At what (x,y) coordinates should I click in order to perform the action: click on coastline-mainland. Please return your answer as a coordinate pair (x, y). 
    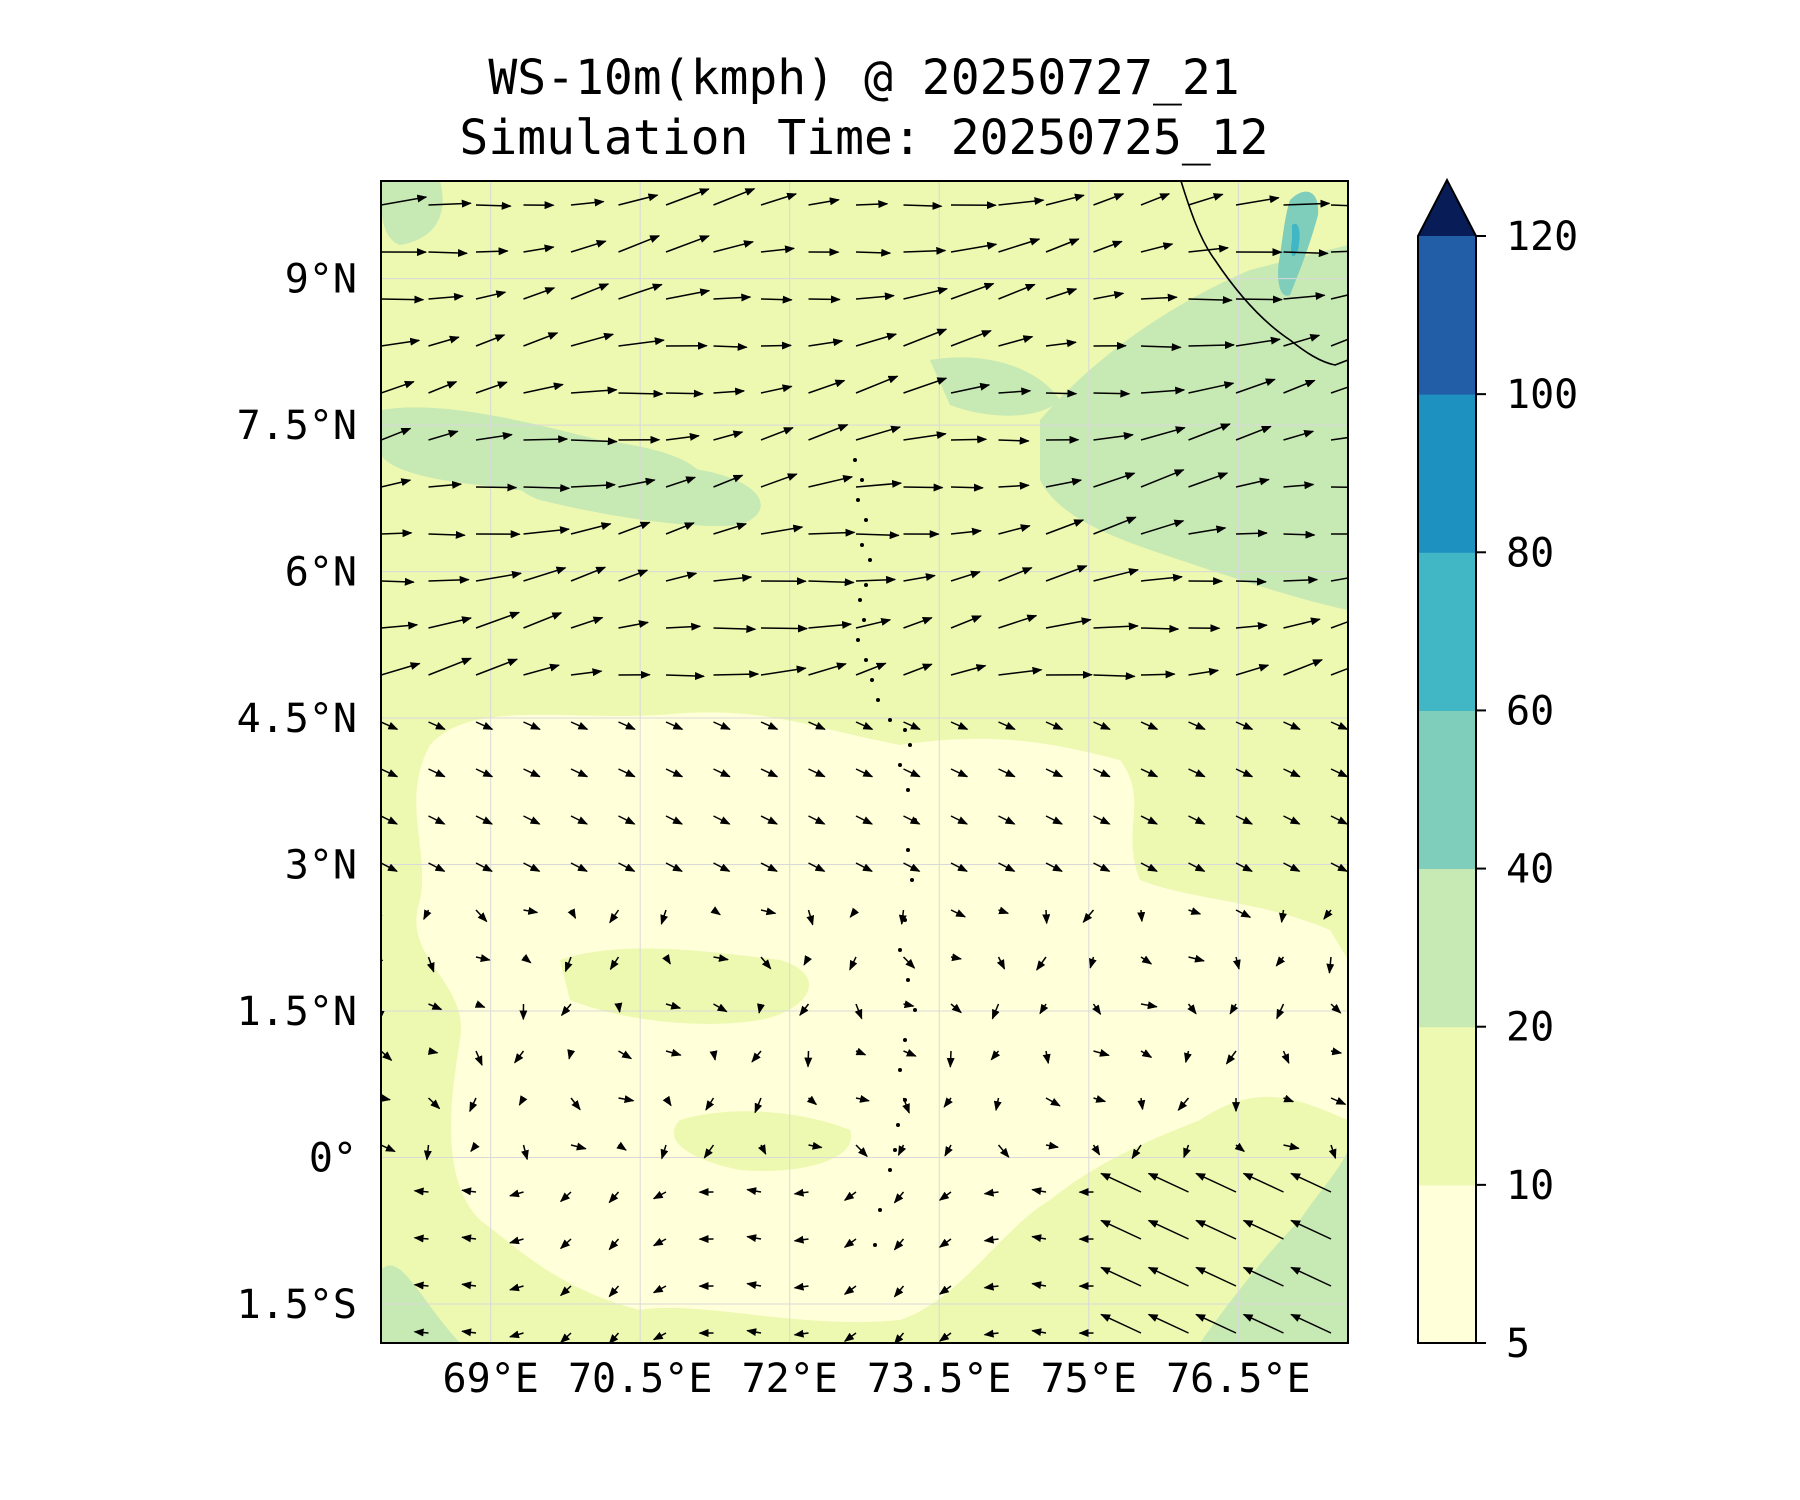
    Looking at the image, I should click on (1264, 273).